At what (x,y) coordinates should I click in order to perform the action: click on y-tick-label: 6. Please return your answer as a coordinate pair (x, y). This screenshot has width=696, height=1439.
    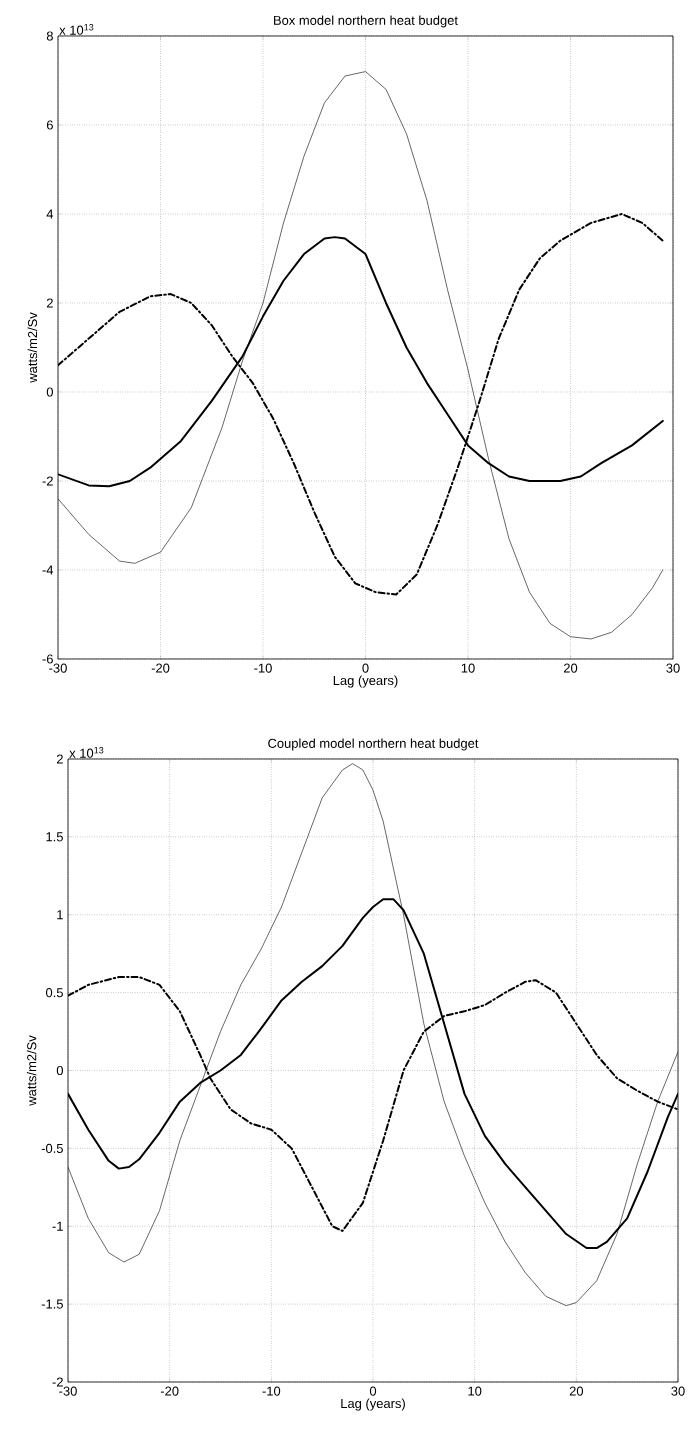
    Looking at the image, I should click on (49, 125).